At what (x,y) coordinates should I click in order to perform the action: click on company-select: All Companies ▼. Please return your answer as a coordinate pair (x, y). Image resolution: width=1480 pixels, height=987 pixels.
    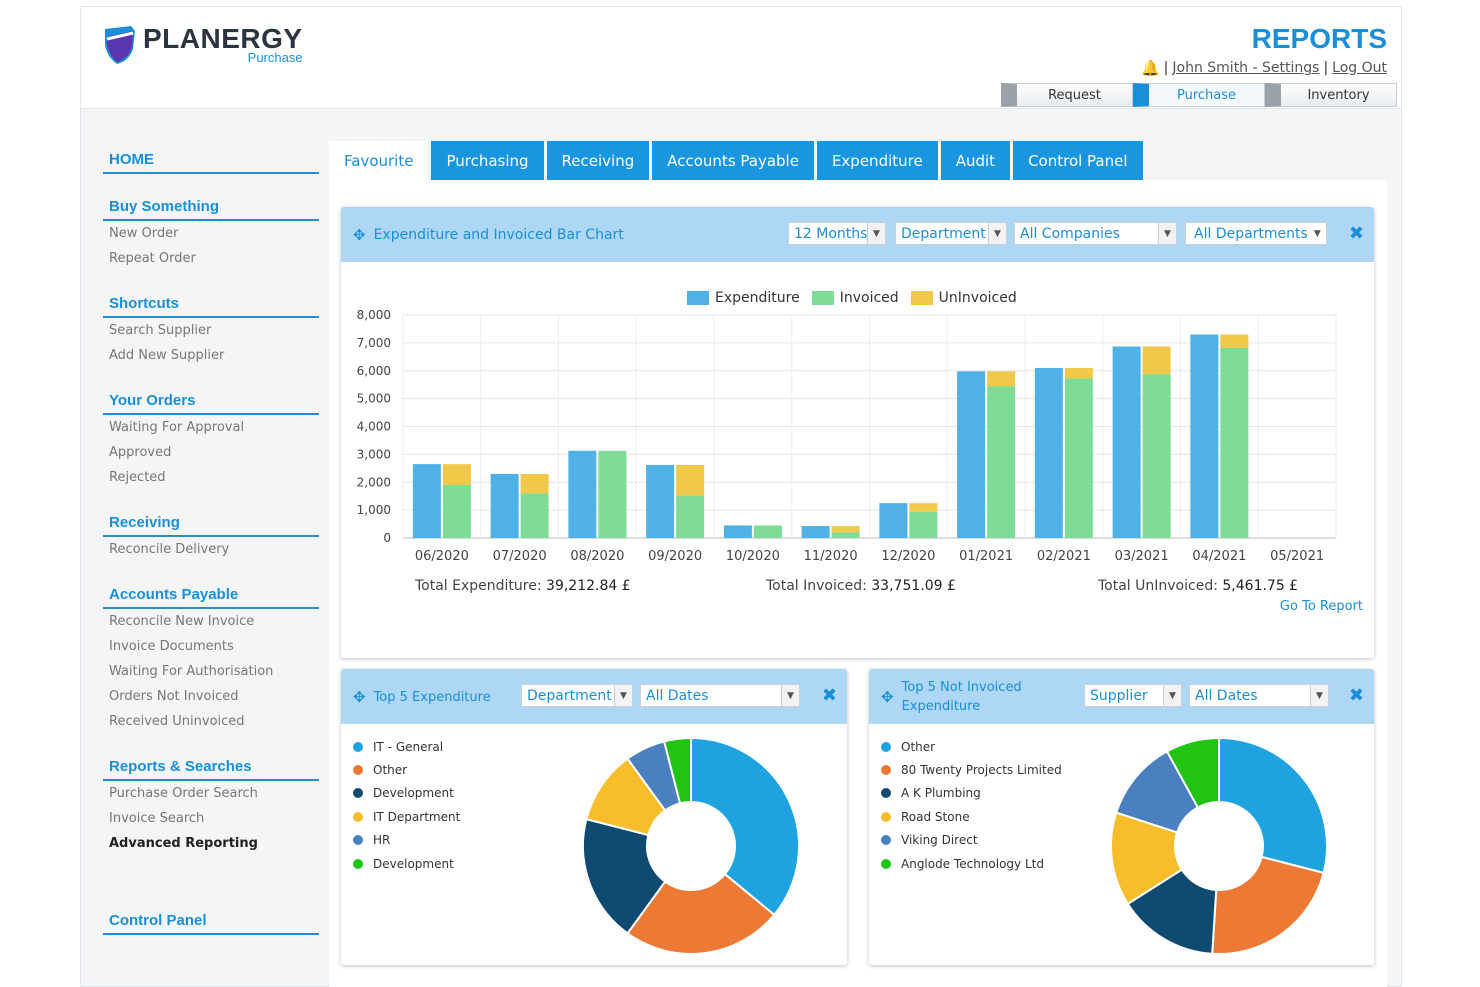
    Looking at the image, I should click on (1095, 233).